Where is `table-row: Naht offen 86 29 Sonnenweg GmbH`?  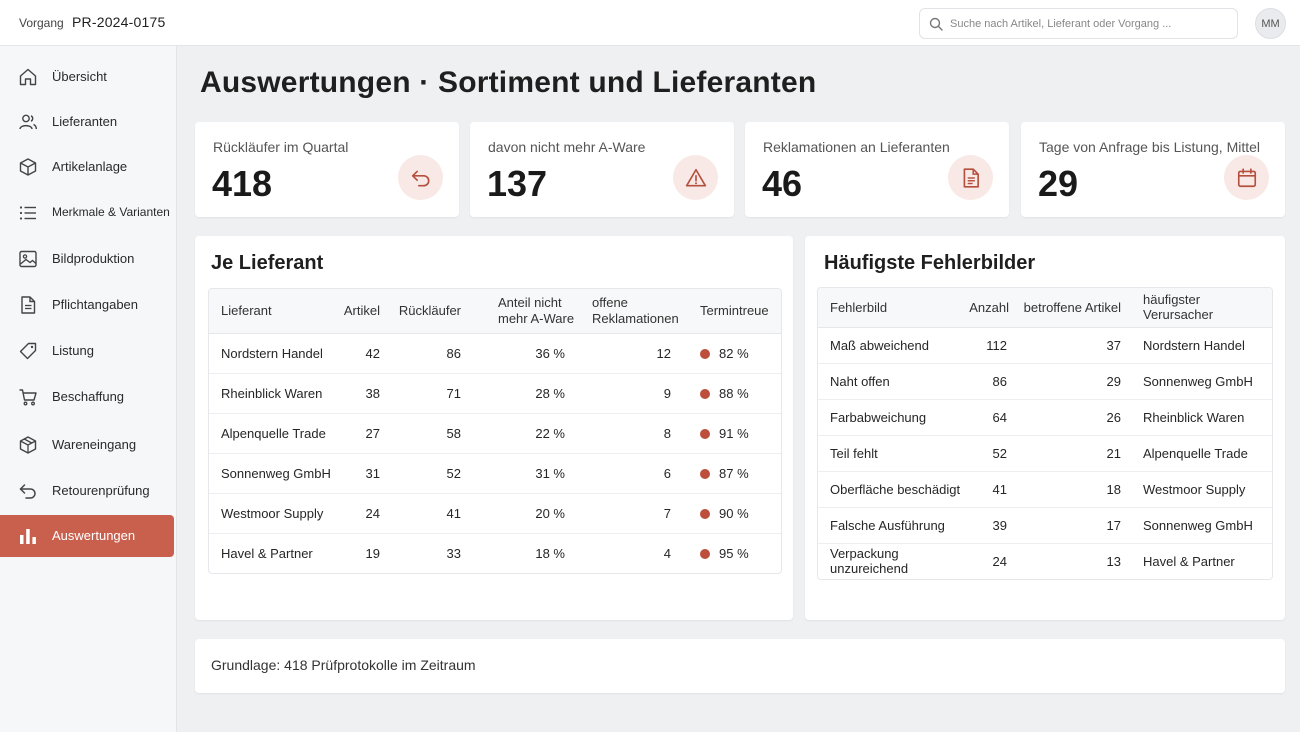 table-row: Naht offen 86 29 Sonnenweg GmbH is located at coordinates (1045, 381).